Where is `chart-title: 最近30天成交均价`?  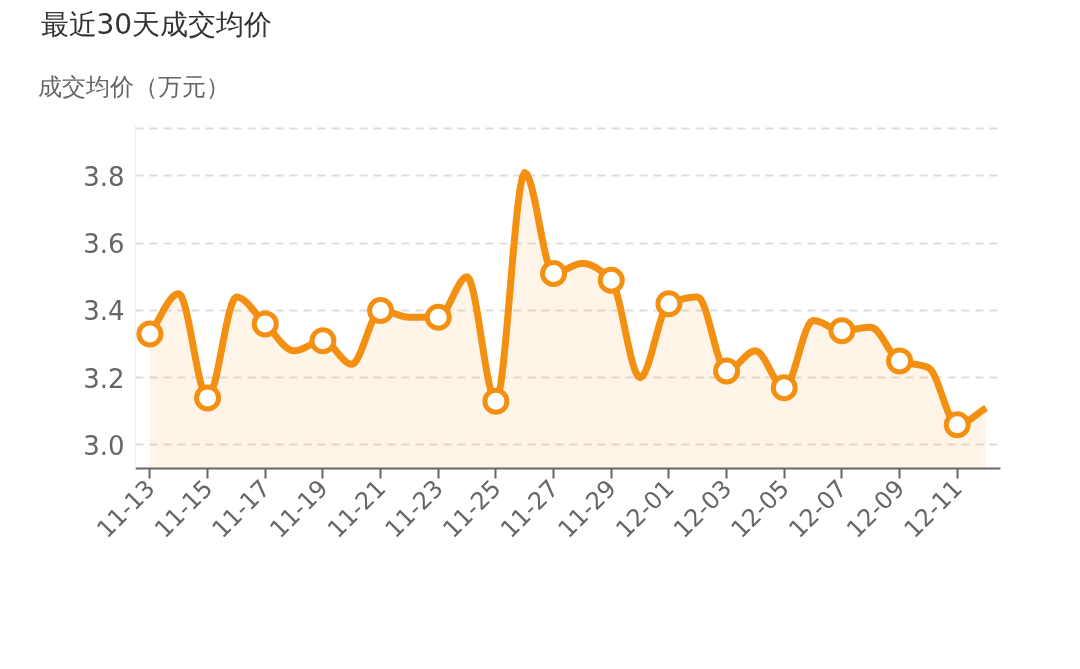
chart-title: 最近30天成交均价 is located at coordinates (156, 24).